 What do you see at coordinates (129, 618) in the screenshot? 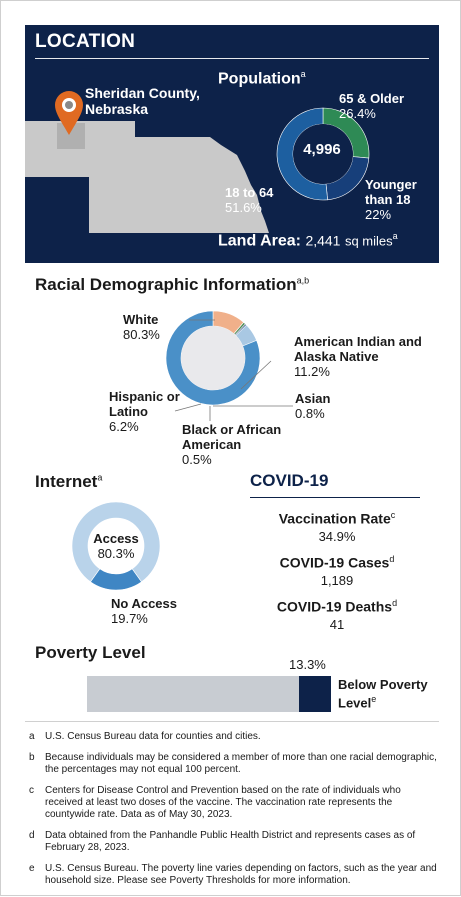
I see `value-no-access: 19.7%` at bounding box center [129, 618].